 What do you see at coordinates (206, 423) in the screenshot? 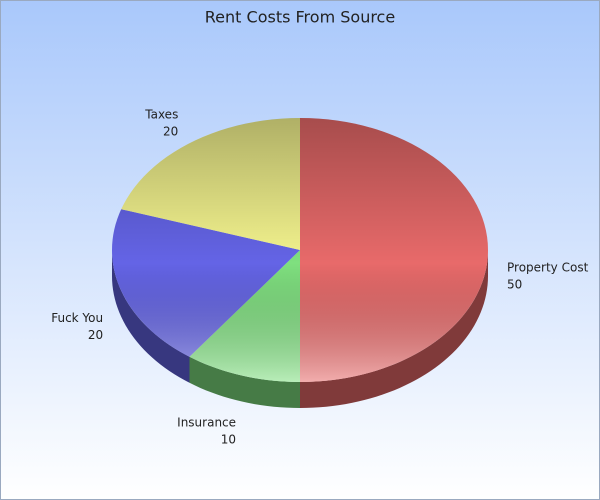
I see `slice-label: Insurance` at bounding box center [206, 423].